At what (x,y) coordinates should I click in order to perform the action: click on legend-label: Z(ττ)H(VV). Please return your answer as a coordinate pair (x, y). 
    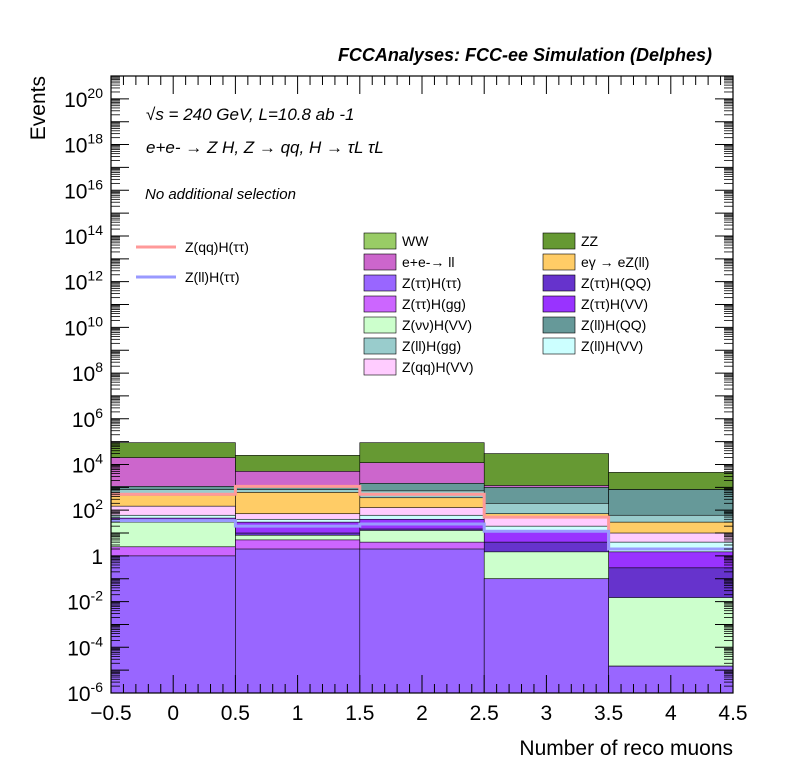
    Looking at the image, I should click on (614, 304).